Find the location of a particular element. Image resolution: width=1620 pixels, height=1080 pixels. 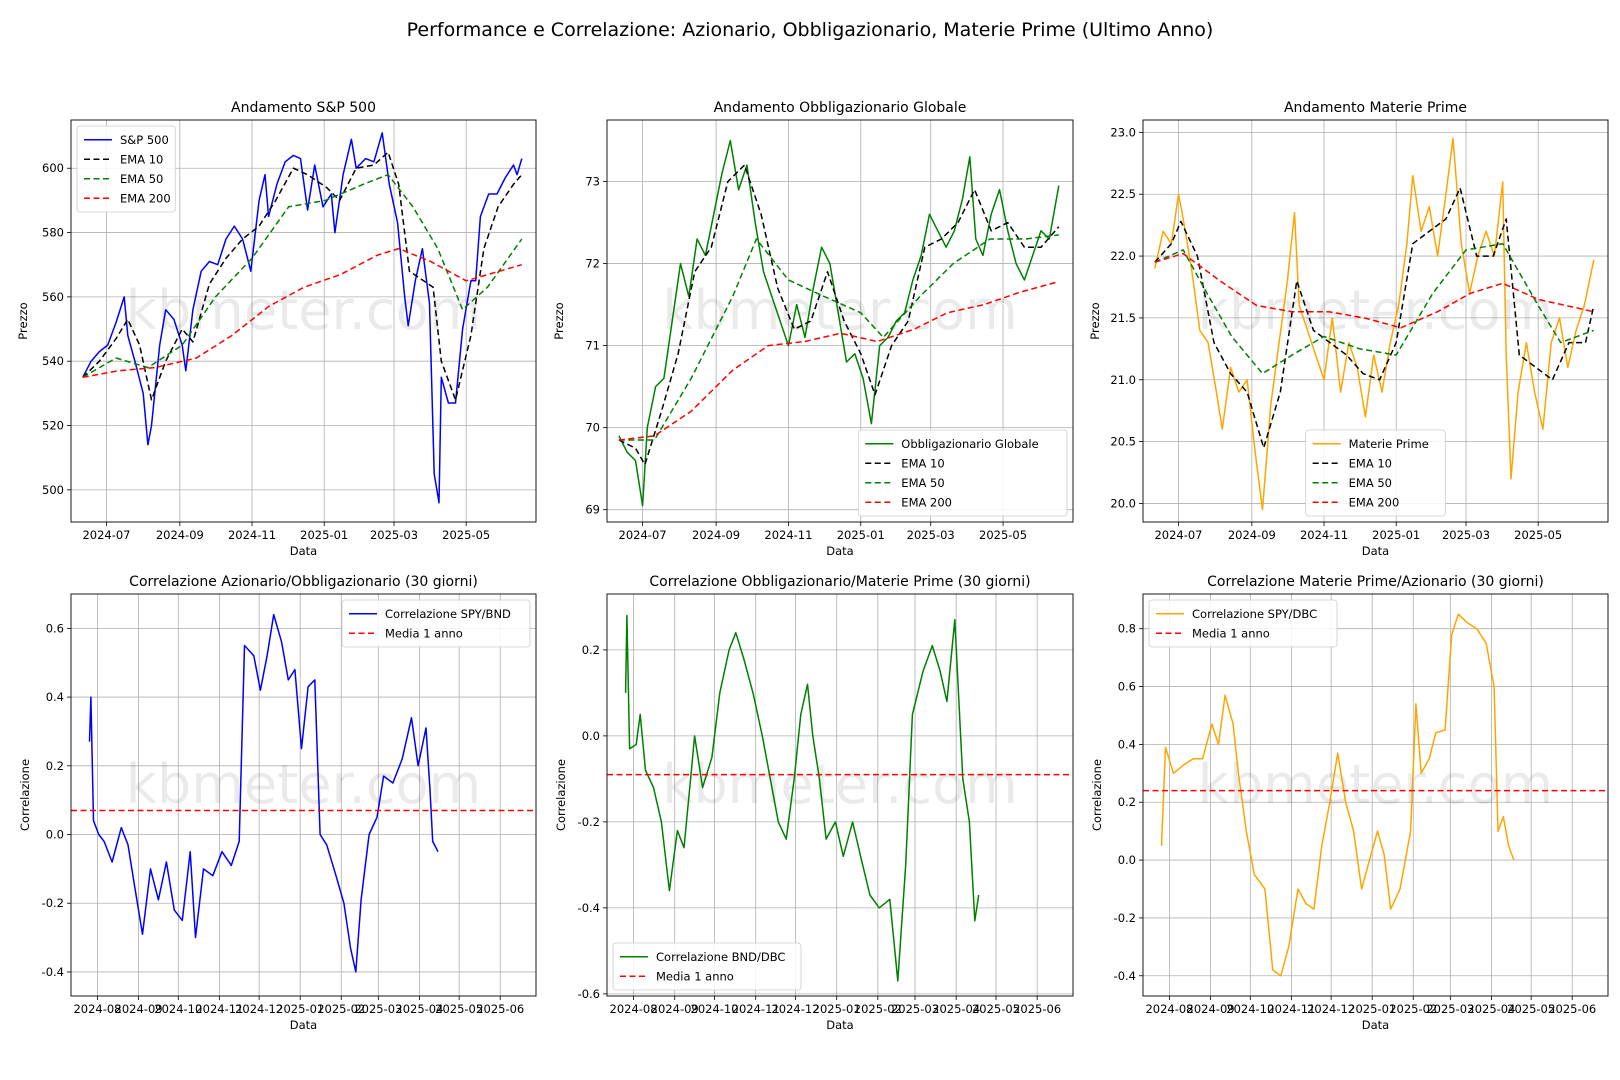

grid-lines is located at coordinates (303, 795).